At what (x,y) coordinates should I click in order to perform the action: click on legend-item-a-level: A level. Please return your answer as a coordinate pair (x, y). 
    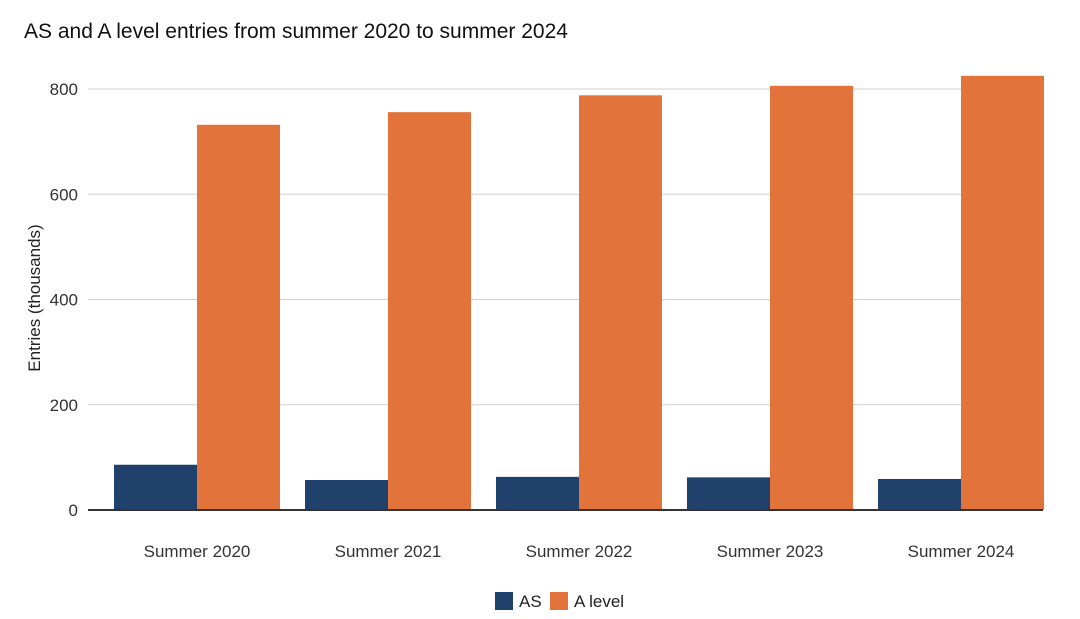
    Looking at the image, I should click on (587, 601).